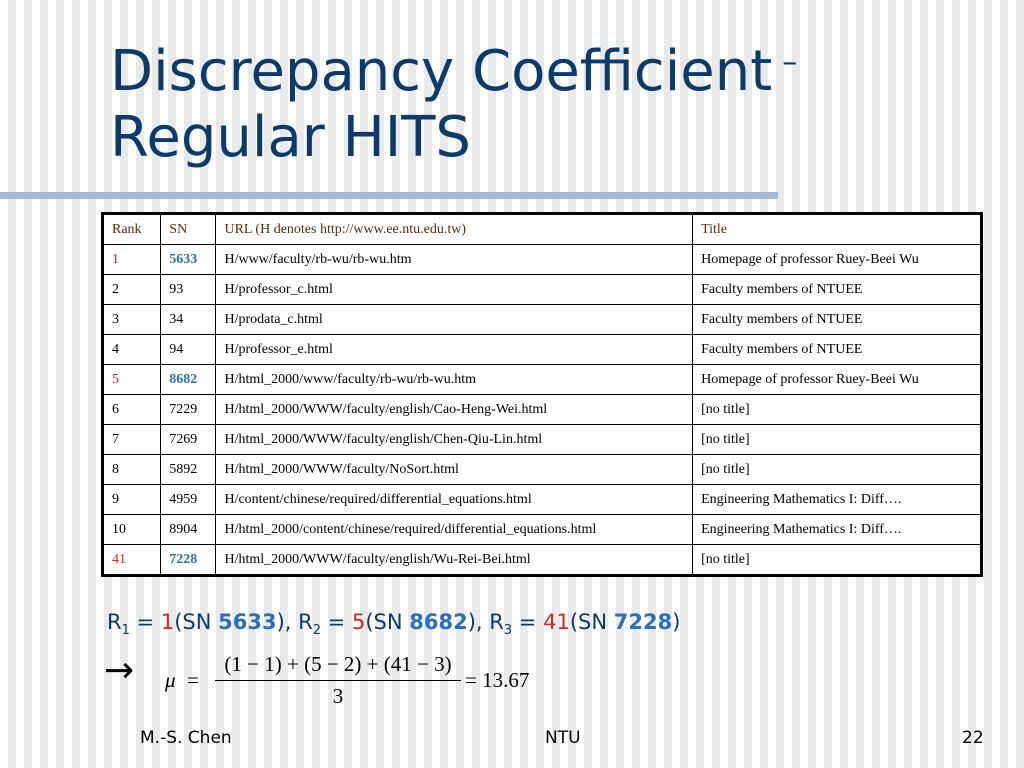  I want to click on cell-rank: 7, so click(131, 439).